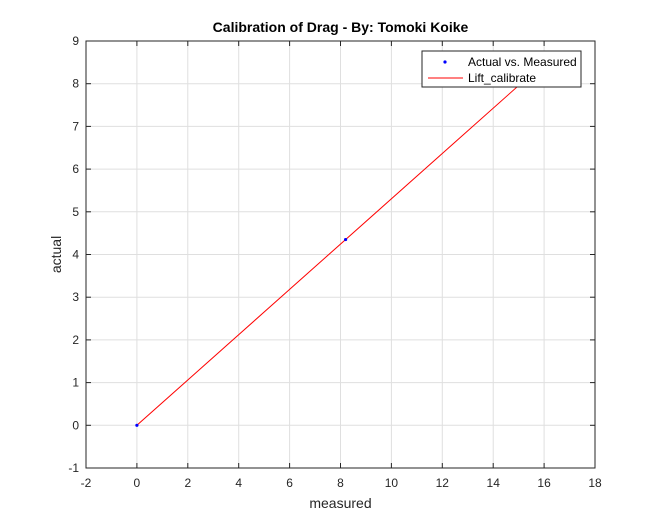  Describe the element at coordinates (544, 483) in the screenshot. I see `x-tick-label: 16` at that location.